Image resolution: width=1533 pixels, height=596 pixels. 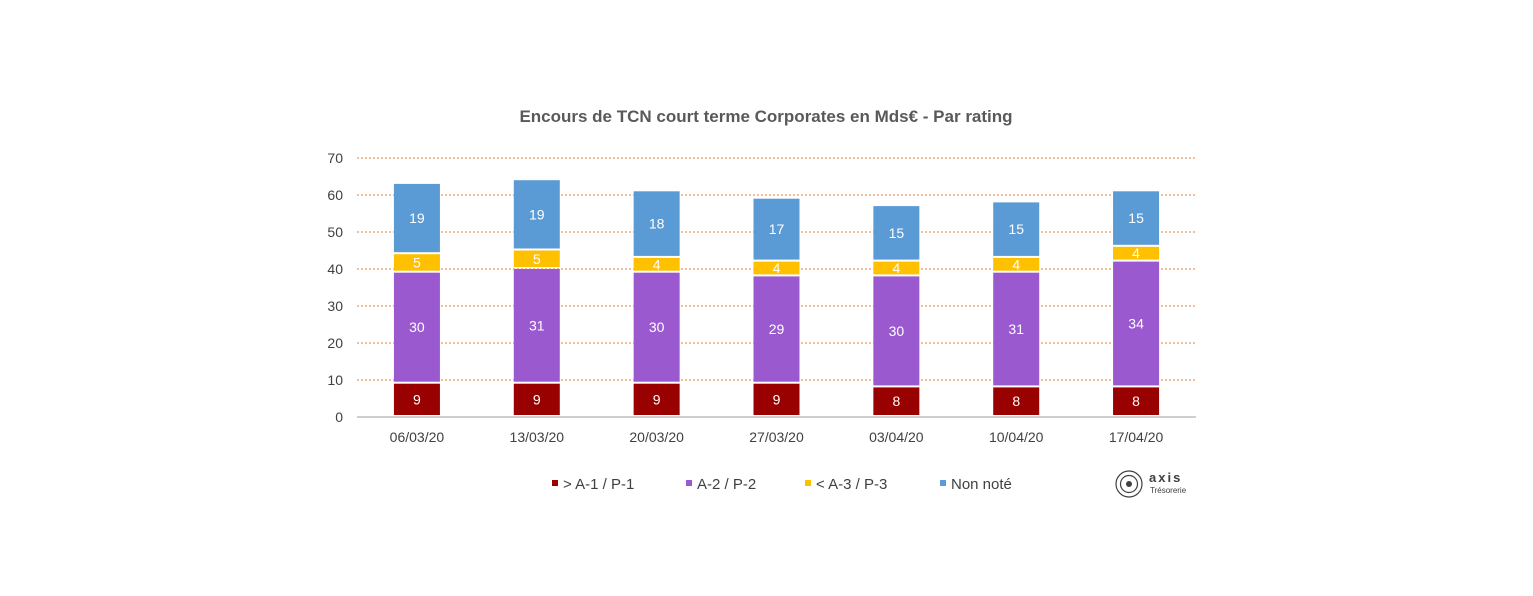 What do you see at coordinates (1165, 477) in the screenshot?
I see `logo-word: axis` at bounding box center [1165, 477].